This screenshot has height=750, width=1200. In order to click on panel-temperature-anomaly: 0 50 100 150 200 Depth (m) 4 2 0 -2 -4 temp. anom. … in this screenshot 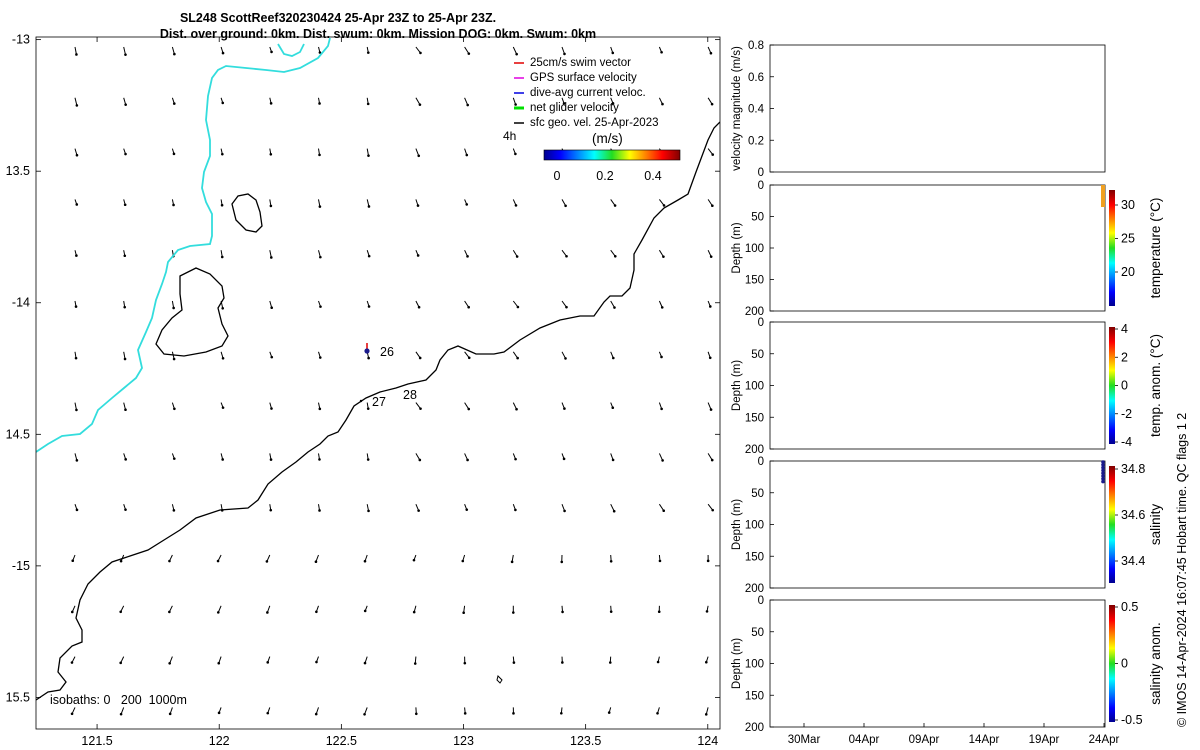, I will do `click(947, 386)`.